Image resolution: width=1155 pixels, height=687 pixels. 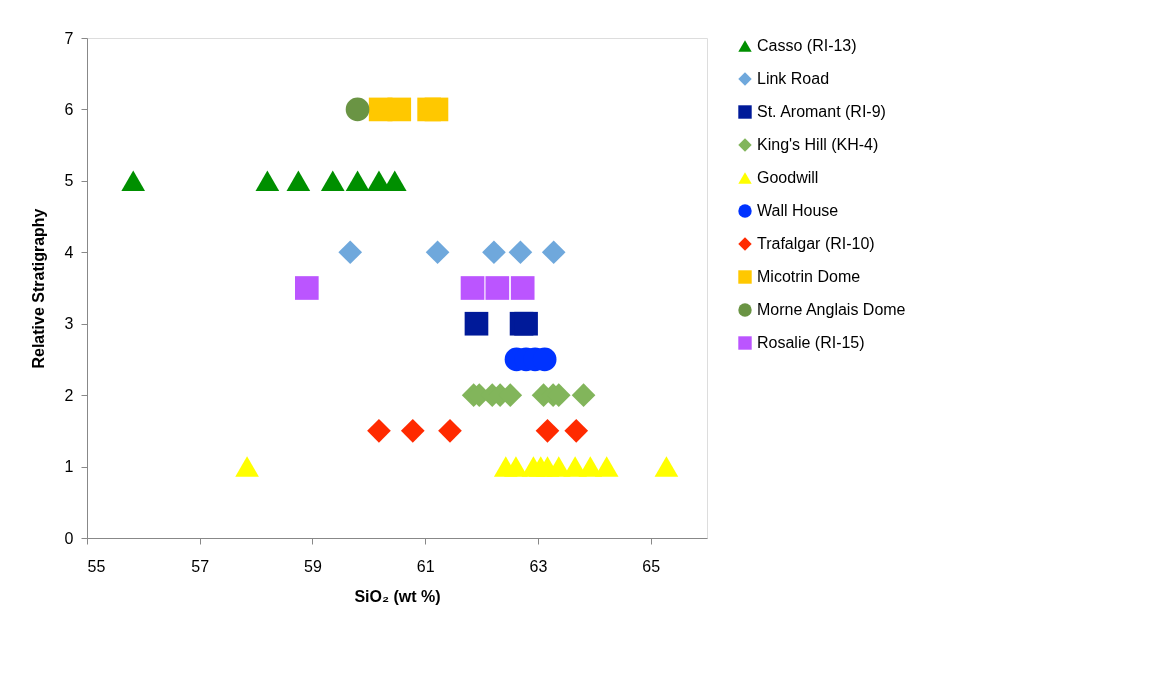 I want to click on legend-label: Goodwill, so click(x=788, y=177).